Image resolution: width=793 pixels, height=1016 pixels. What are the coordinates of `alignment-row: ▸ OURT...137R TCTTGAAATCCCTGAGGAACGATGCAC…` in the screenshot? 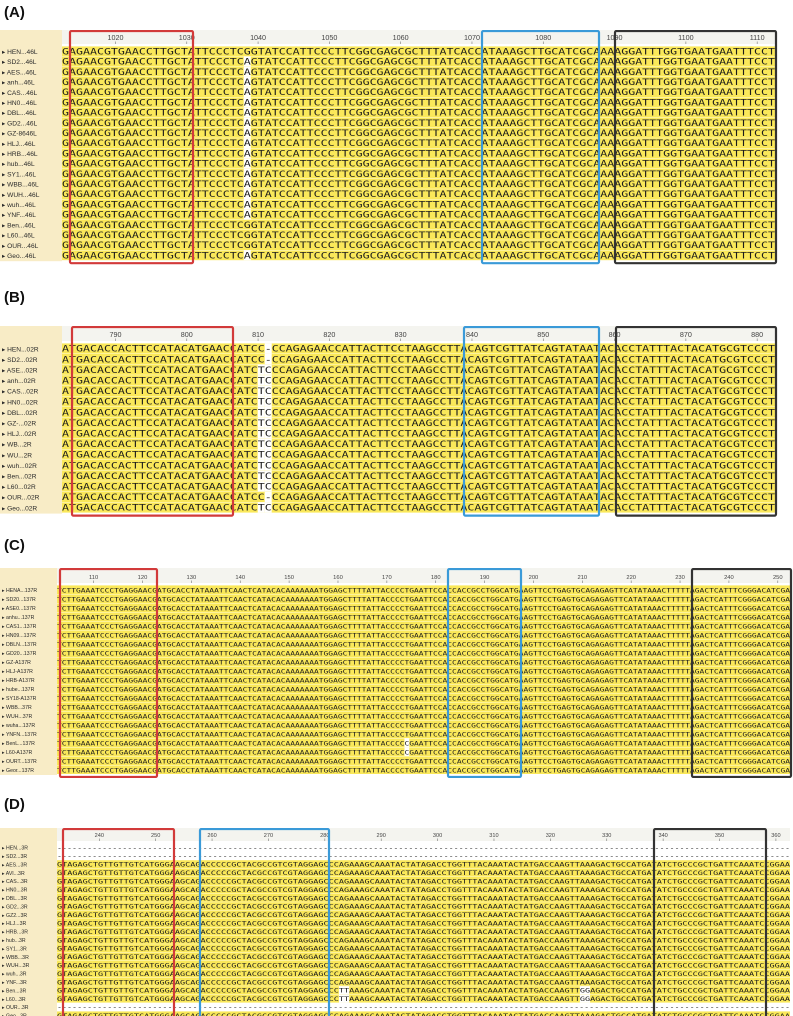 It's located at (396, 760).